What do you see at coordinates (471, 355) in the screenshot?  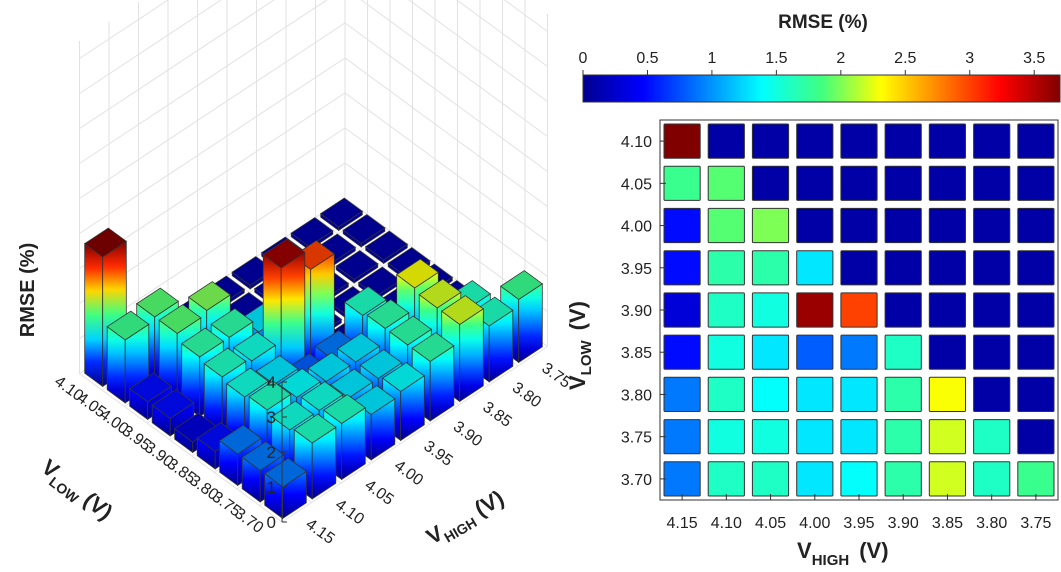 I see `bar3d-bar-face` at bounding box center [471, 355].